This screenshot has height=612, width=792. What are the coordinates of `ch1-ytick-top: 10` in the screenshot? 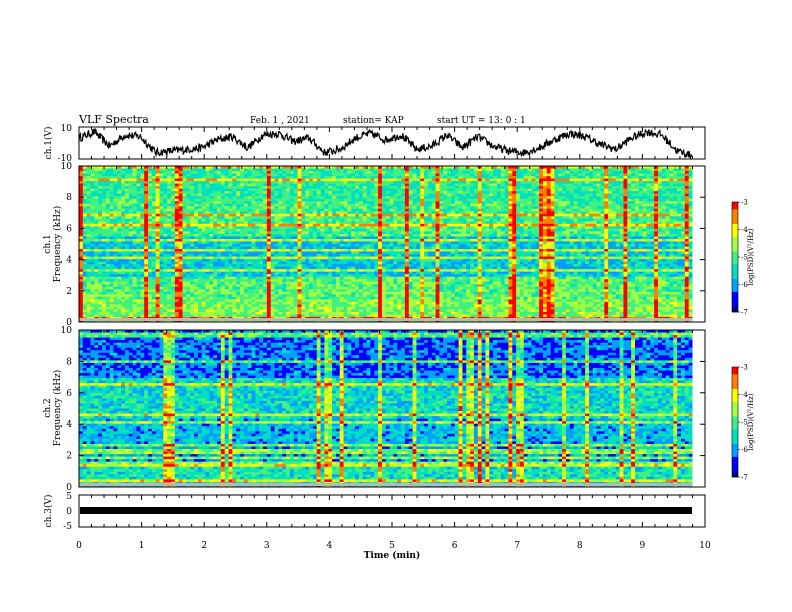 It's located at (67, 129).